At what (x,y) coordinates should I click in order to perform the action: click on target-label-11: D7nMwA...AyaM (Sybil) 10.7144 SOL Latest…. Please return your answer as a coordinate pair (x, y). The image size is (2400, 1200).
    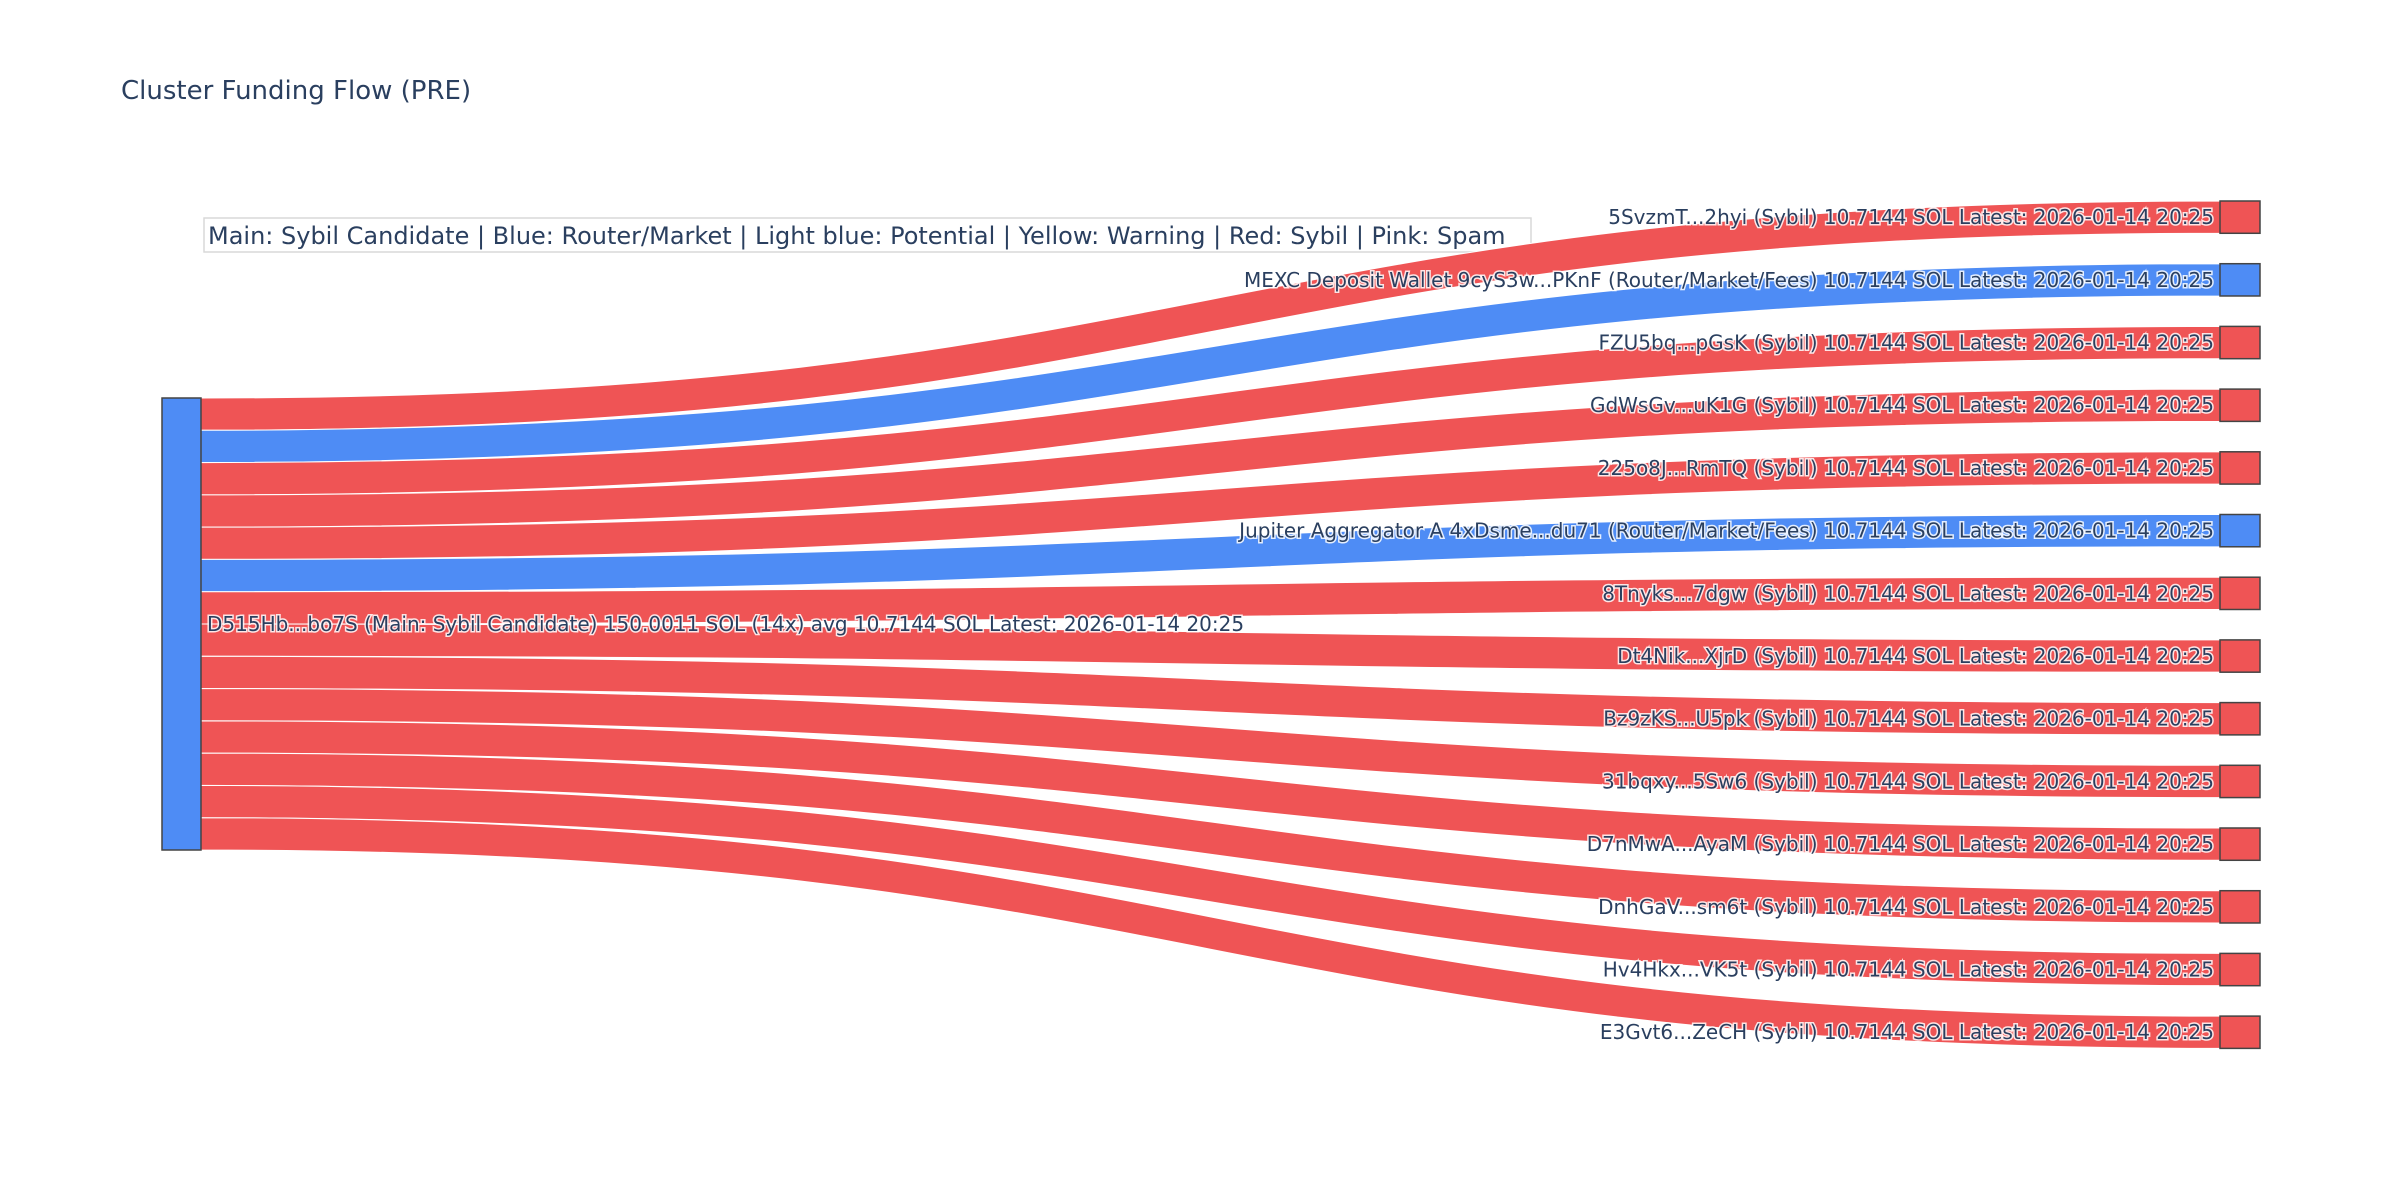
    Looking at the image, I should click on (1900, 844).